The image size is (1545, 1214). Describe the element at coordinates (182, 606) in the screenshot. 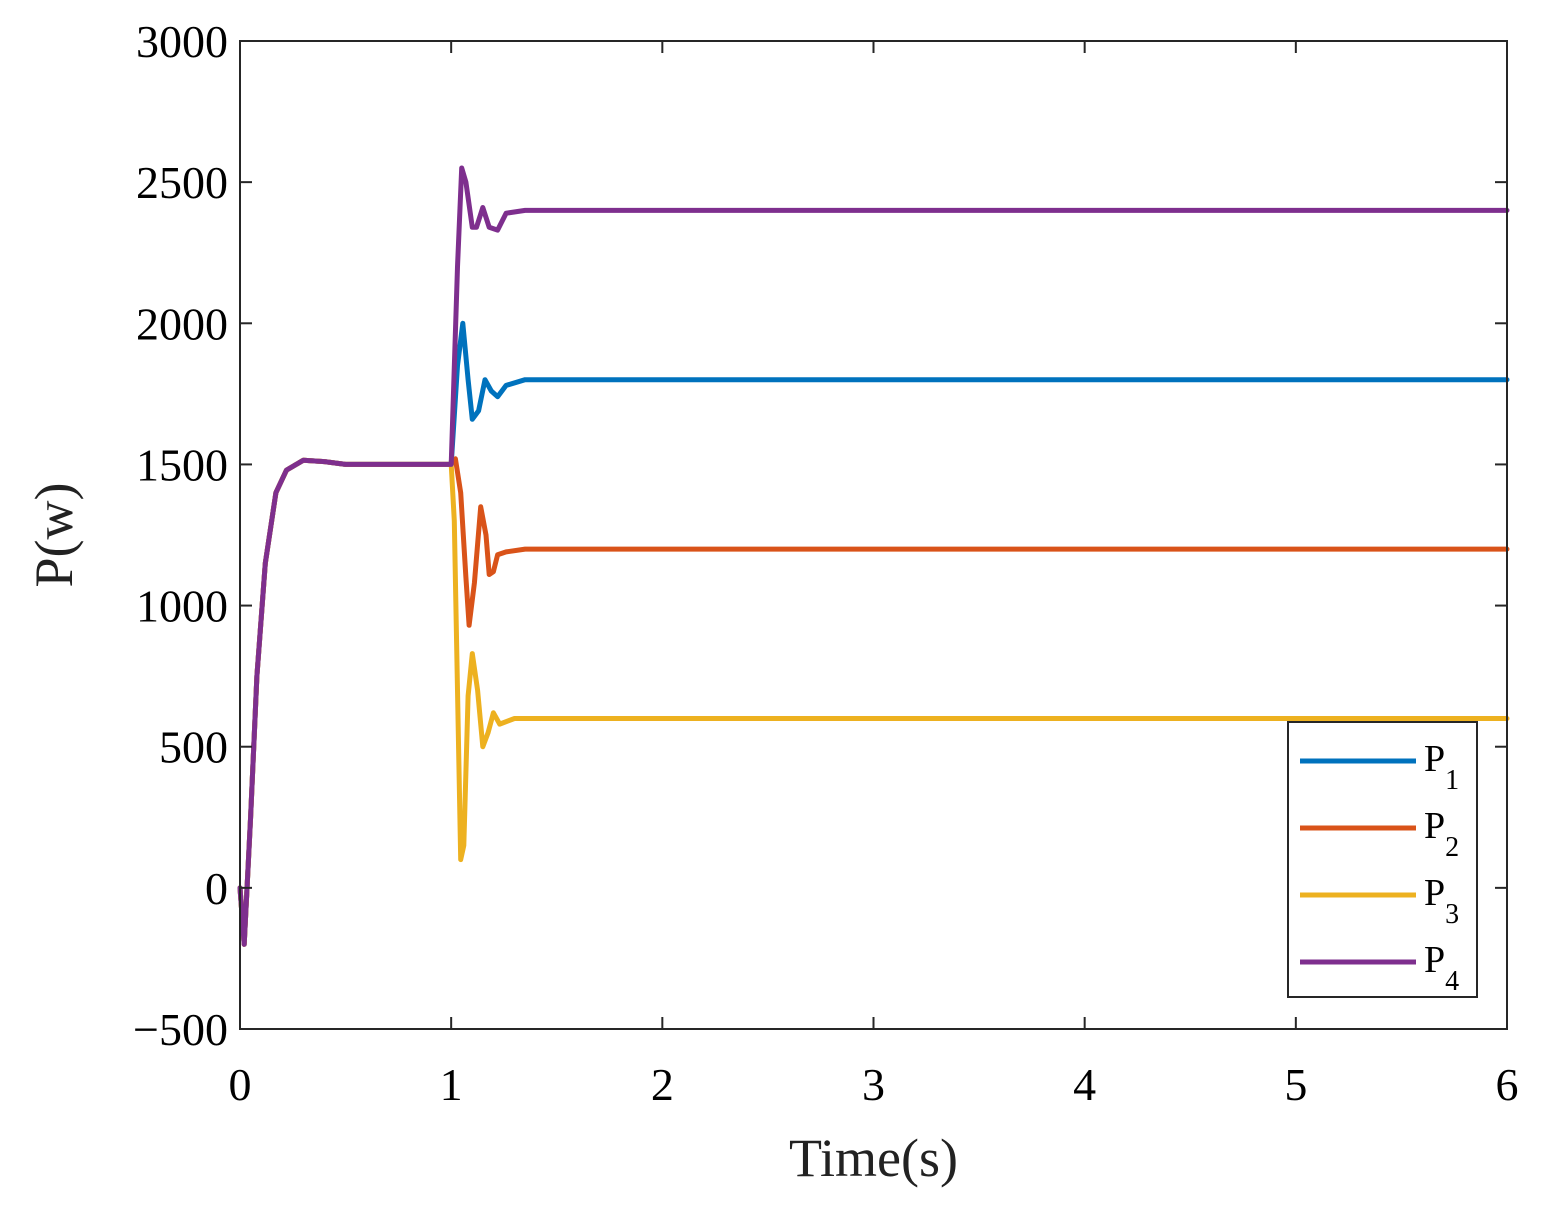

I see `y-tick-label: 1000` at that location.